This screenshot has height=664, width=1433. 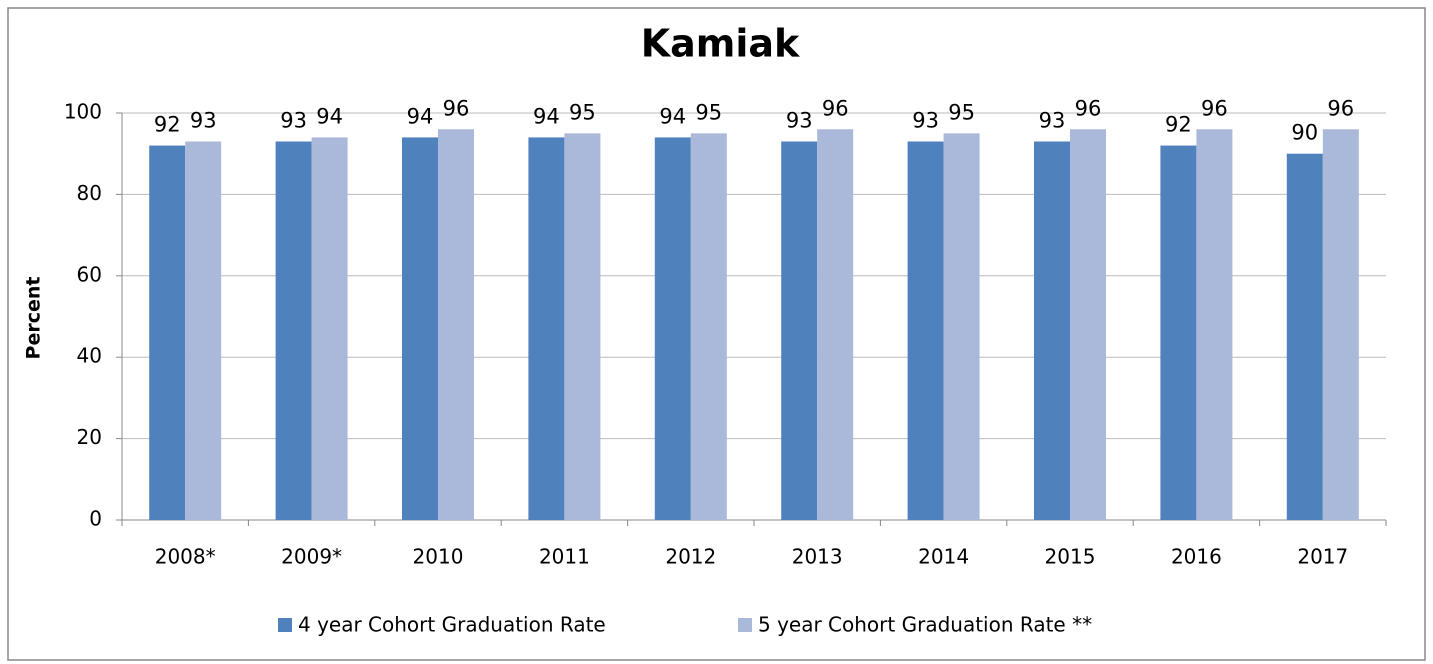 What do you see at coordinates (83, 112) in the screenshot?
I see `y-tick-label: 100` at bounding box center [83, 112].